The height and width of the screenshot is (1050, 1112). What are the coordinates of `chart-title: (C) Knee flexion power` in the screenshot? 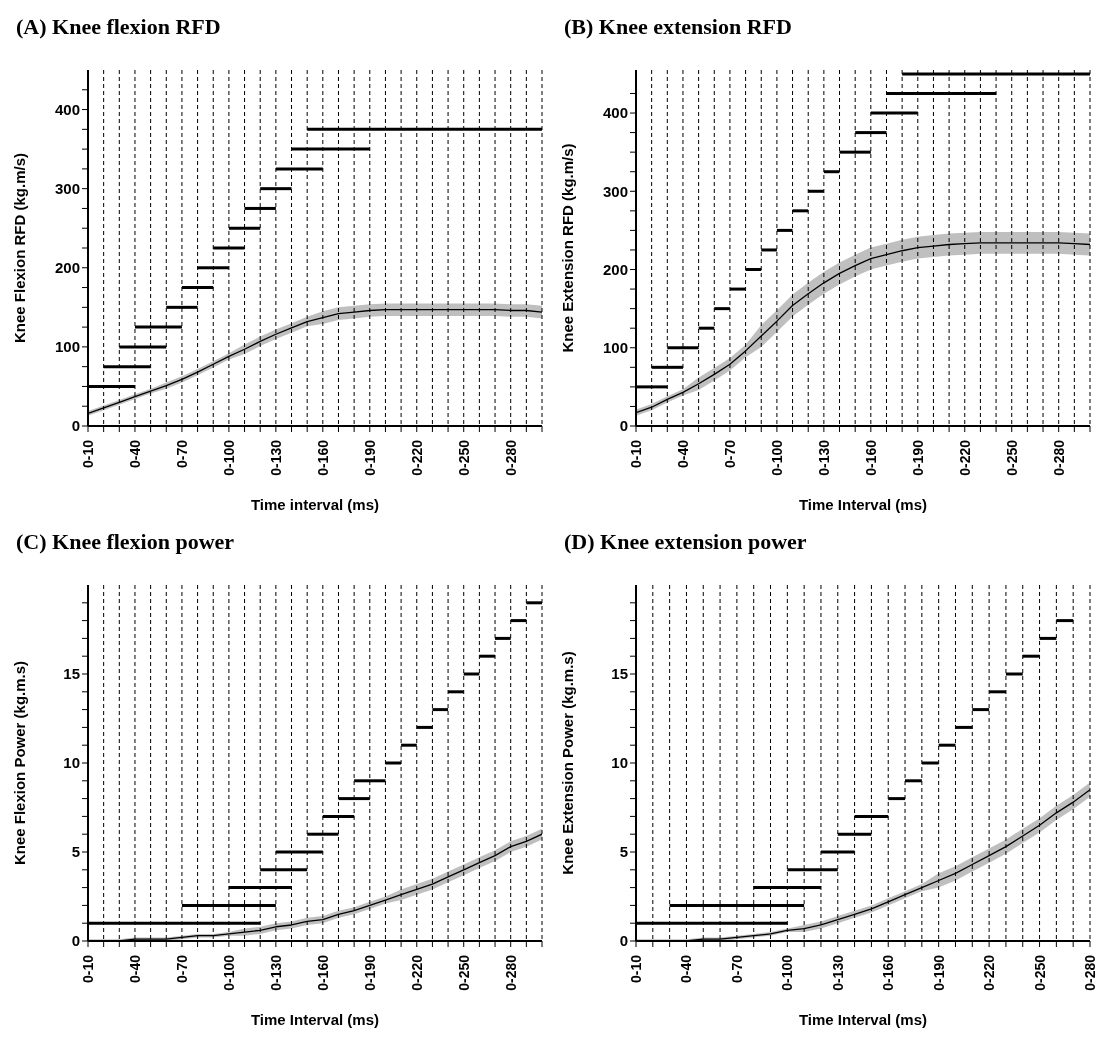 It's located at (125, 542).